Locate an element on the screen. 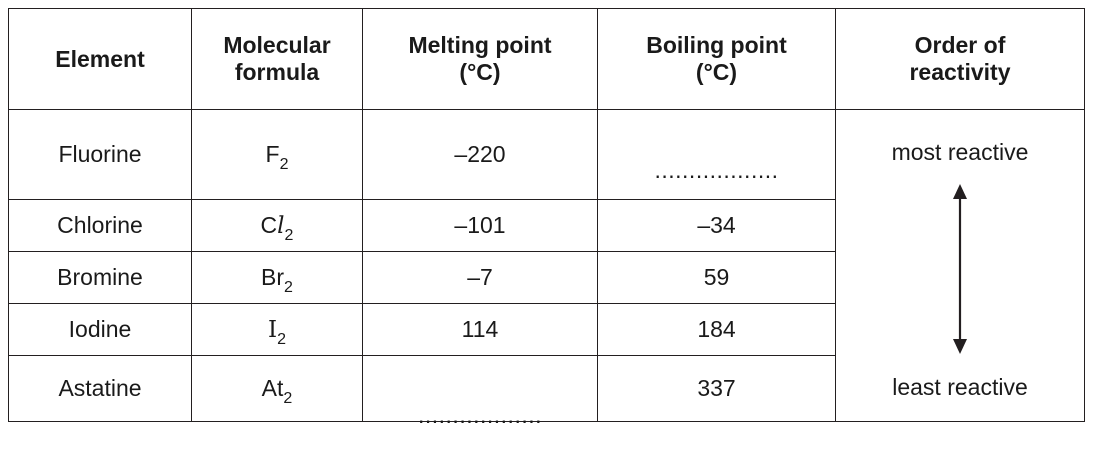 This screenshot has height=455, width=1094. melting-cell: –7 is located at coordinates (480, 277).